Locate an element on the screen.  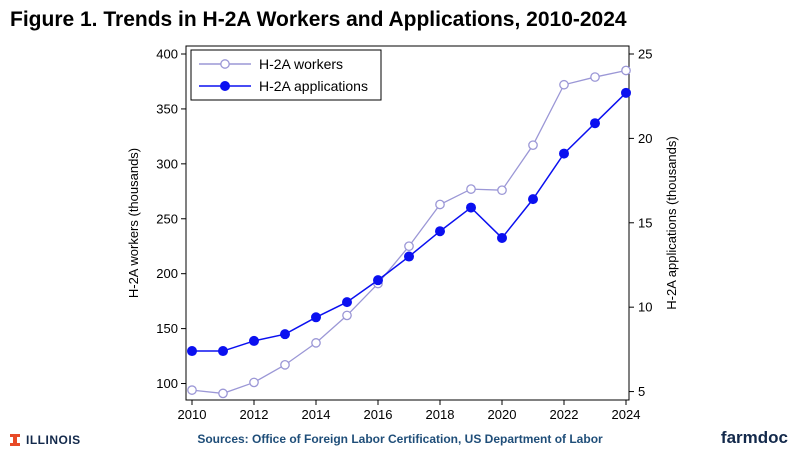
illinois-i-icon is located at coordinates (15, 440).